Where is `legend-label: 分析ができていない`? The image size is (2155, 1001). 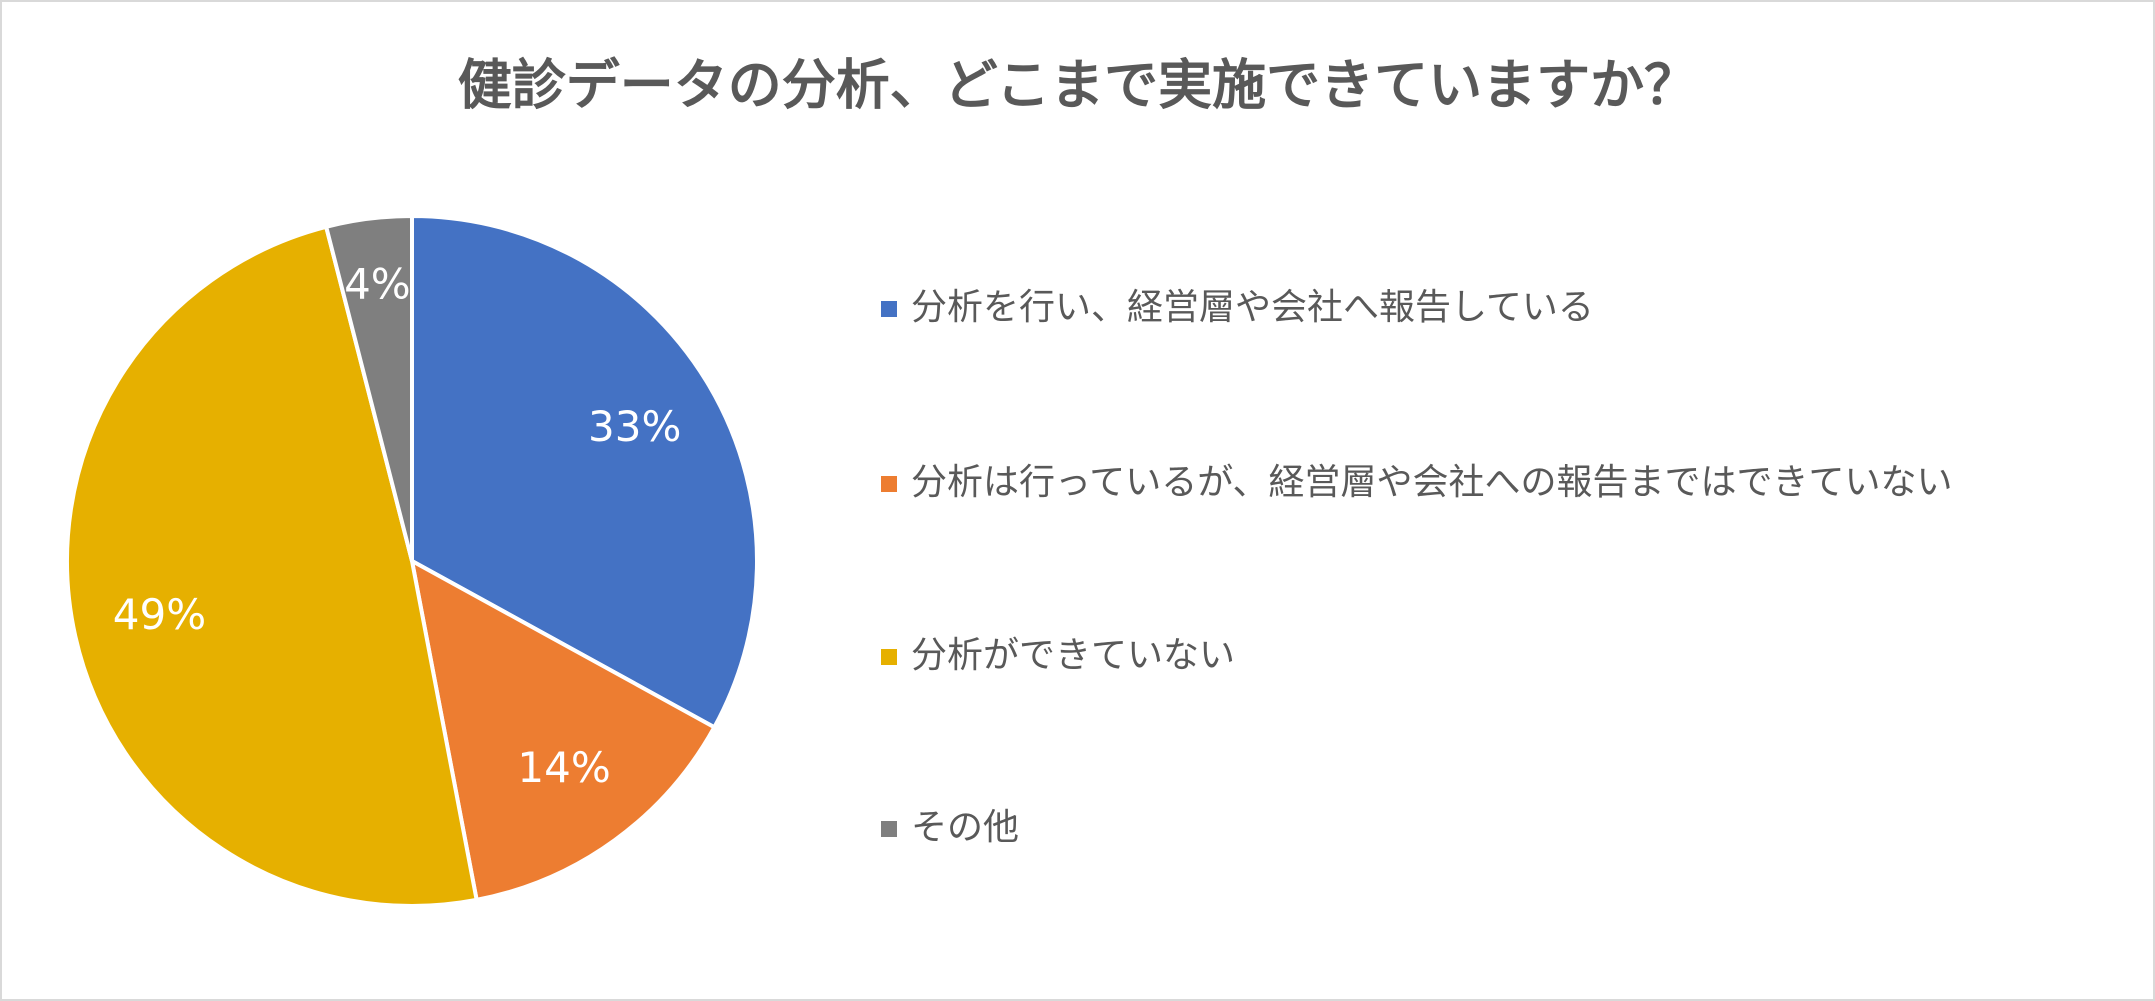
legend-label: 分析ができていない is located at coordinates (1073, 655).